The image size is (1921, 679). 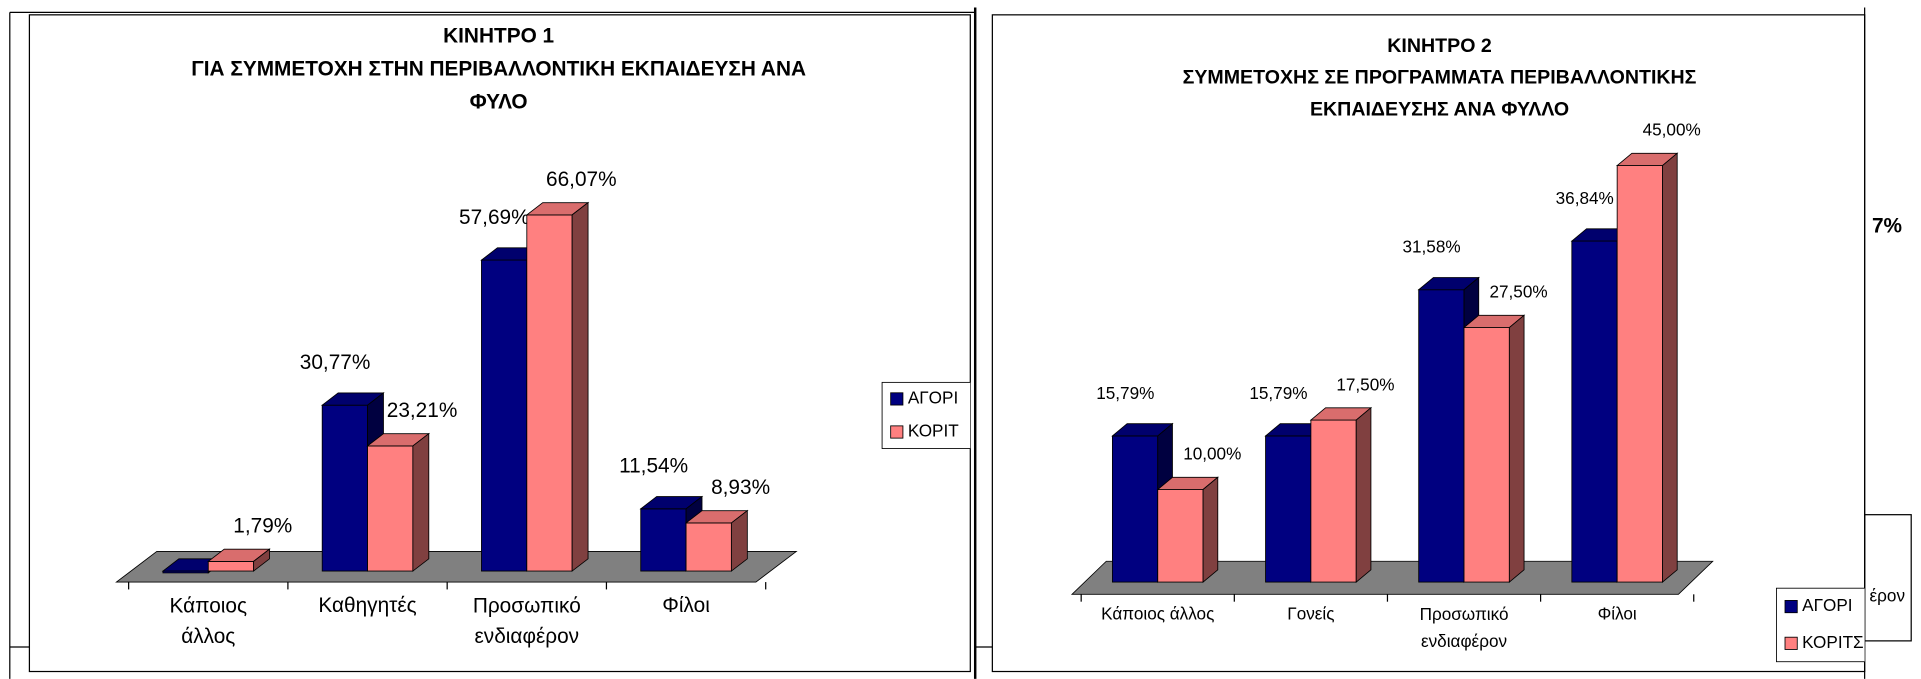 What do you see at coordinates (1365, 384) in the screenshot?
I see `data-label: 17,50%` at bounding box center [1365, 384].